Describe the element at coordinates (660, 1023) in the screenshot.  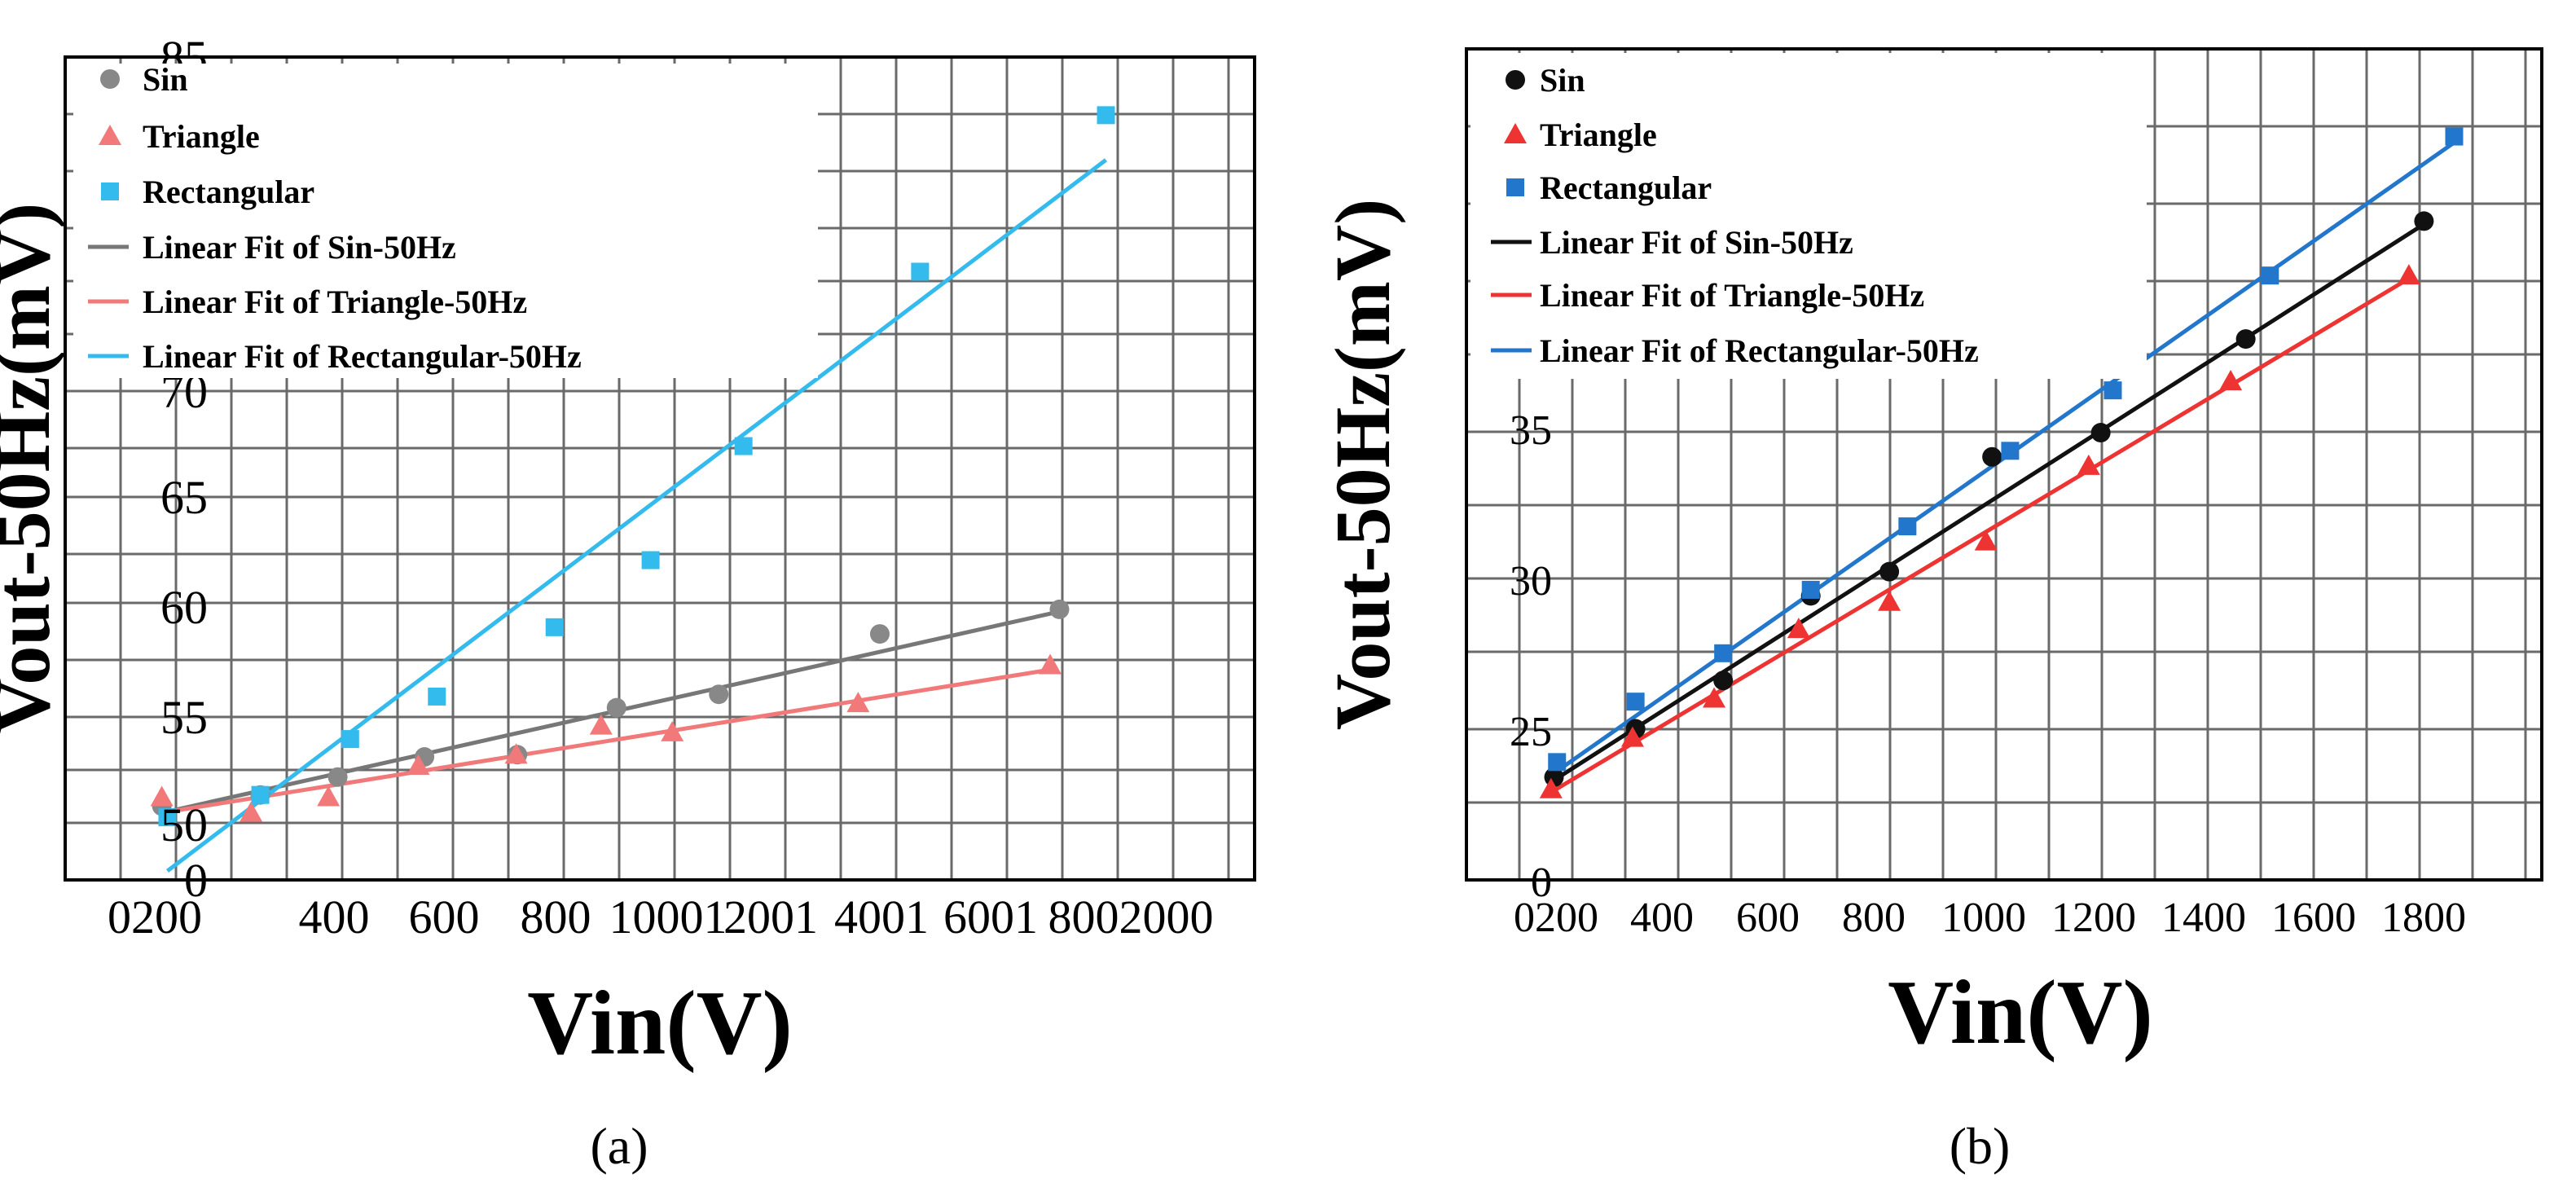
I see `x-axis-label-a: Vin(V)` at that location.